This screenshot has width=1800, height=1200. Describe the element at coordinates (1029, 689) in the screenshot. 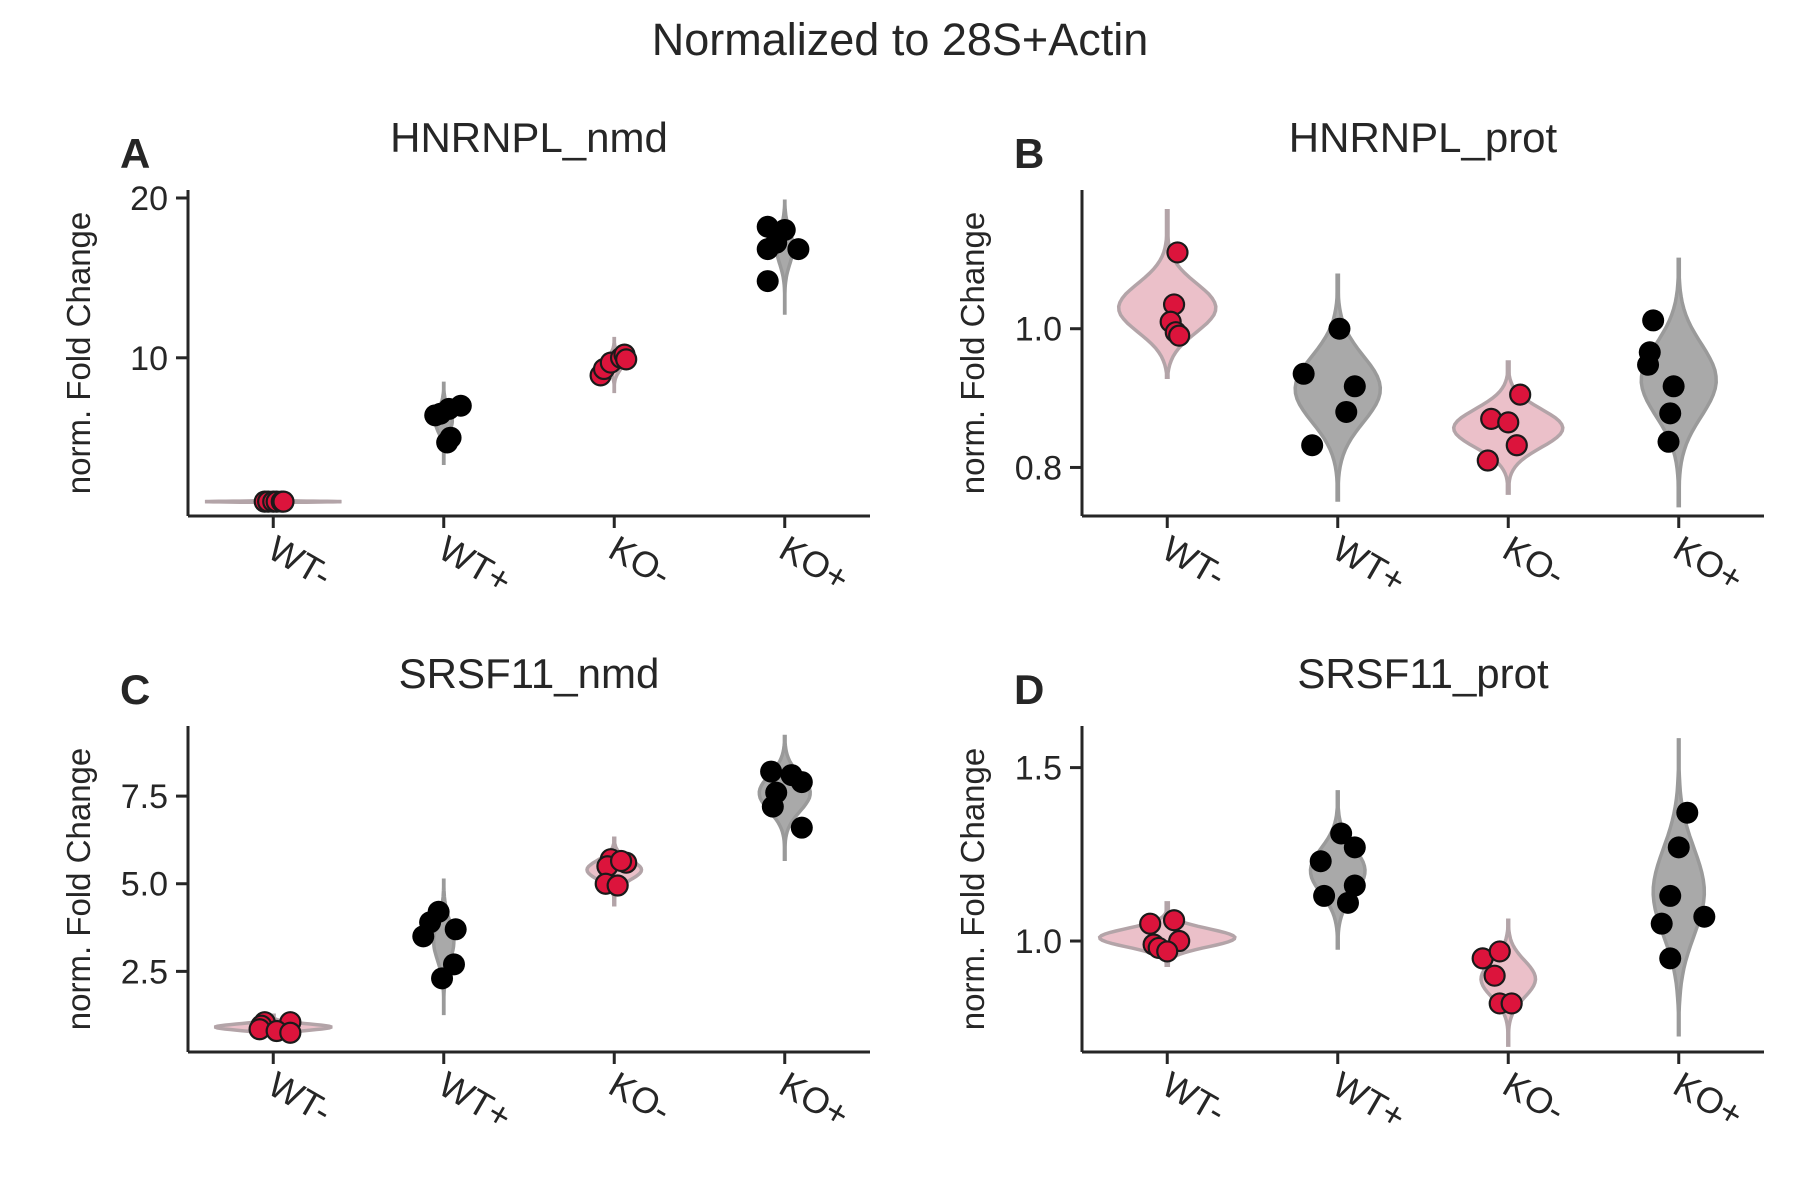

I see `panel-letter: D` at that location.